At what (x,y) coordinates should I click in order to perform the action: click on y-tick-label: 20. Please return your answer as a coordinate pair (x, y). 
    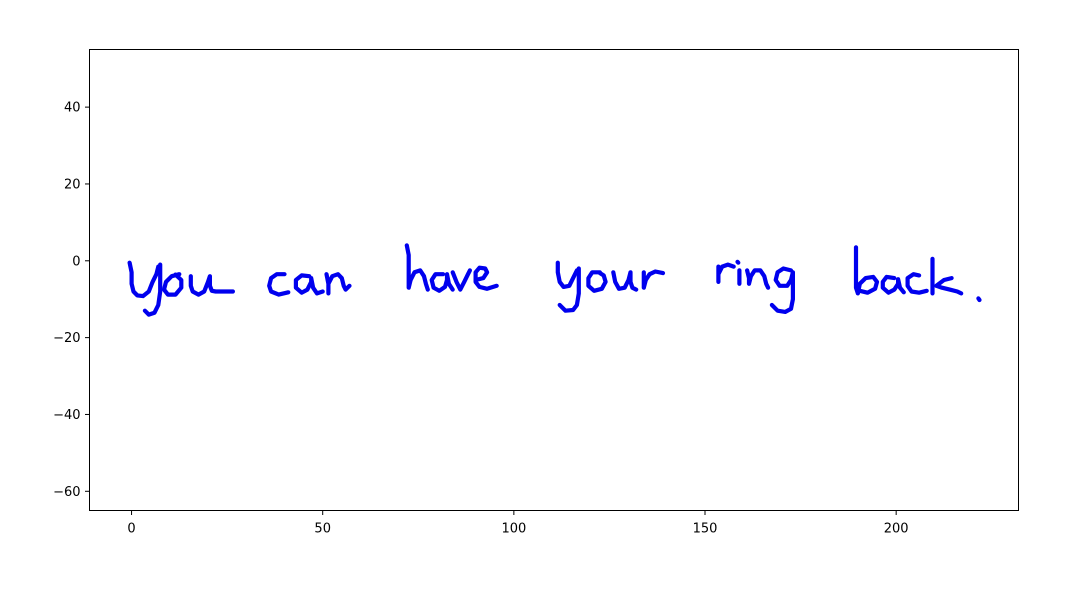
    Looking at the image, I should click on (72, 184).